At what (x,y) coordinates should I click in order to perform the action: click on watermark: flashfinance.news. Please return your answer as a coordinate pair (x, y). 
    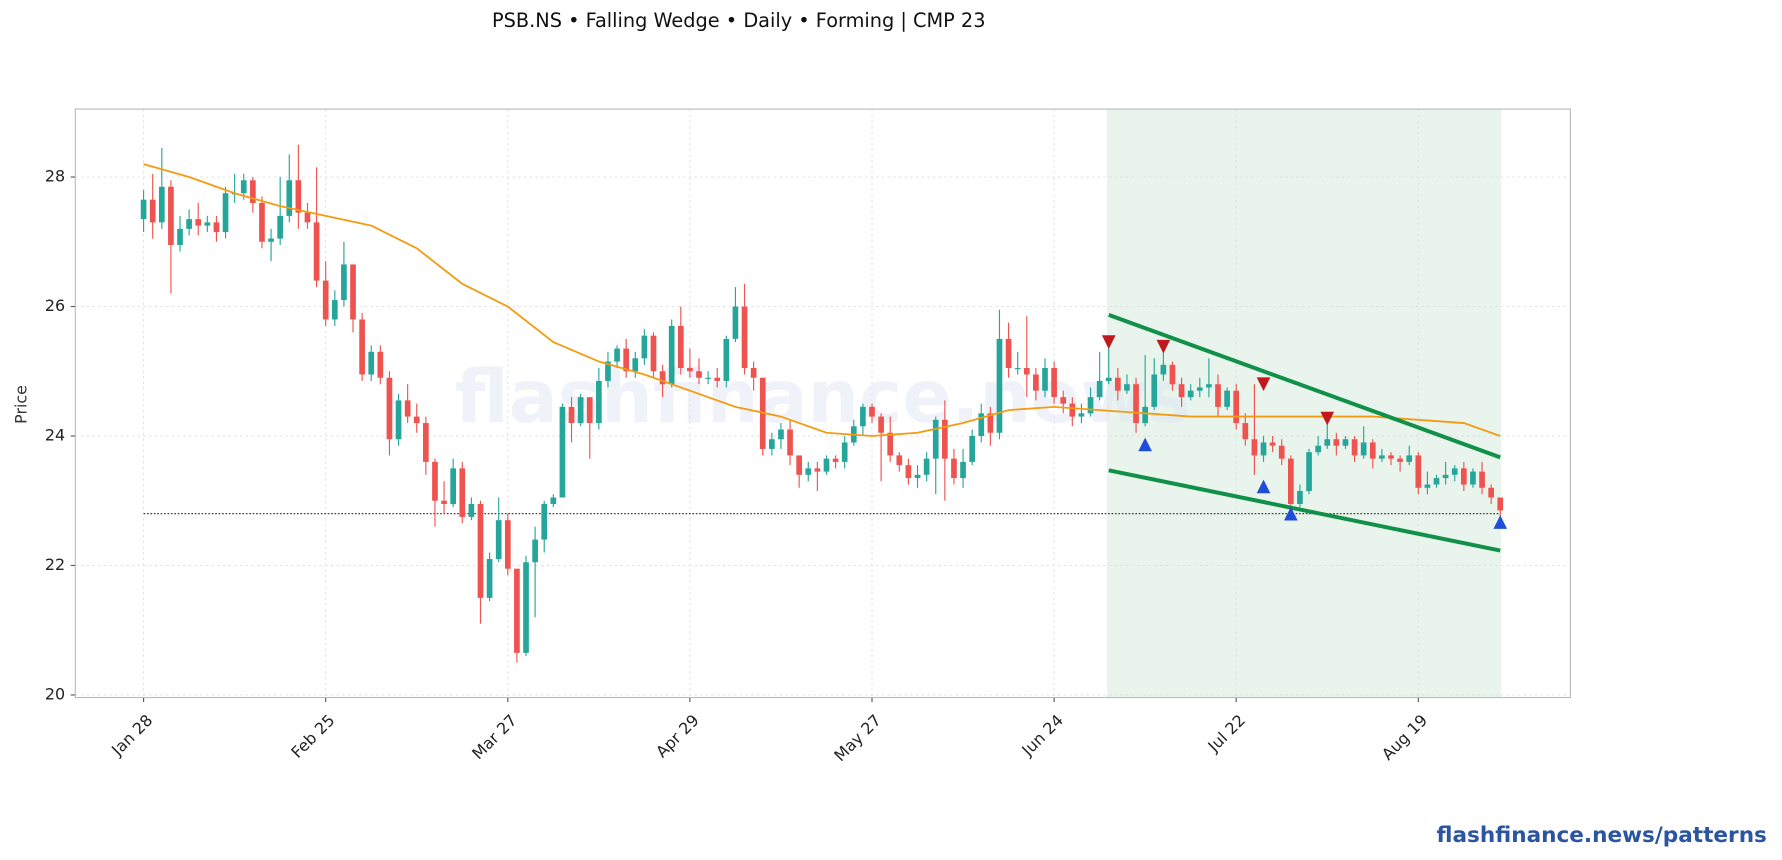
    Looking at the image, I should click on (823, 398).